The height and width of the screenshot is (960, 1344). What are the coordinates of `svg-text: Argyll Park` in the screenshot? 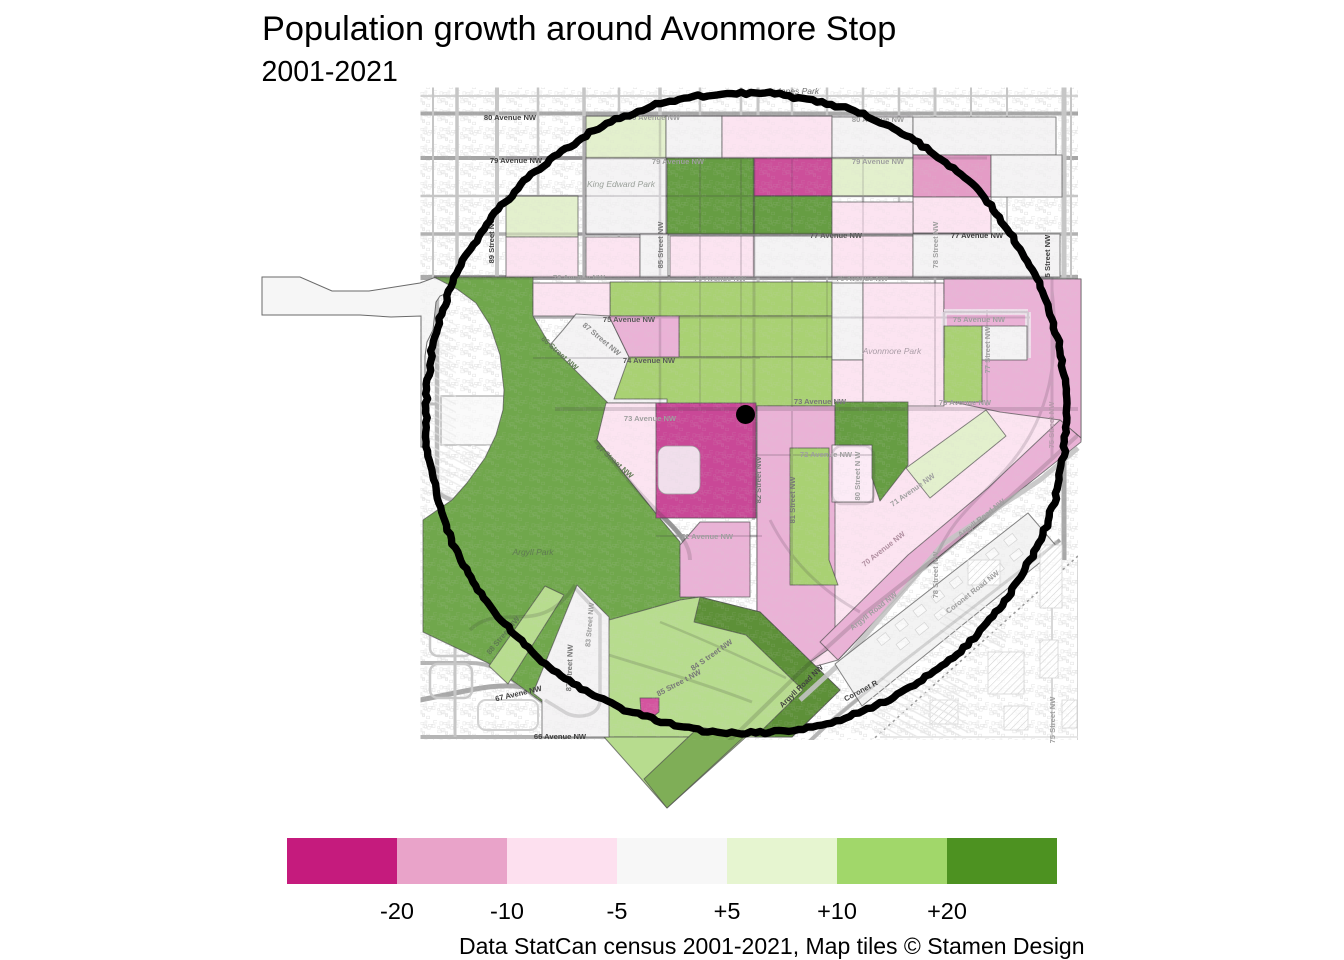 It's located at (532, 552).